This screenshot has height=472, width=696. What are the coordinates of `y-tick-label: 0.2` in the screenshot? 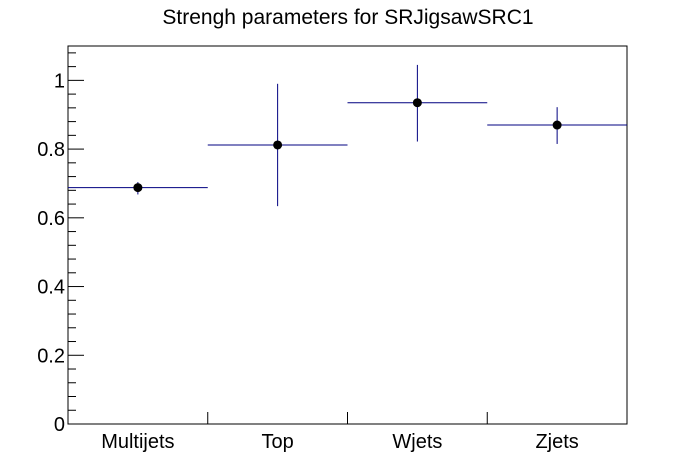 It's located at (51, 356).